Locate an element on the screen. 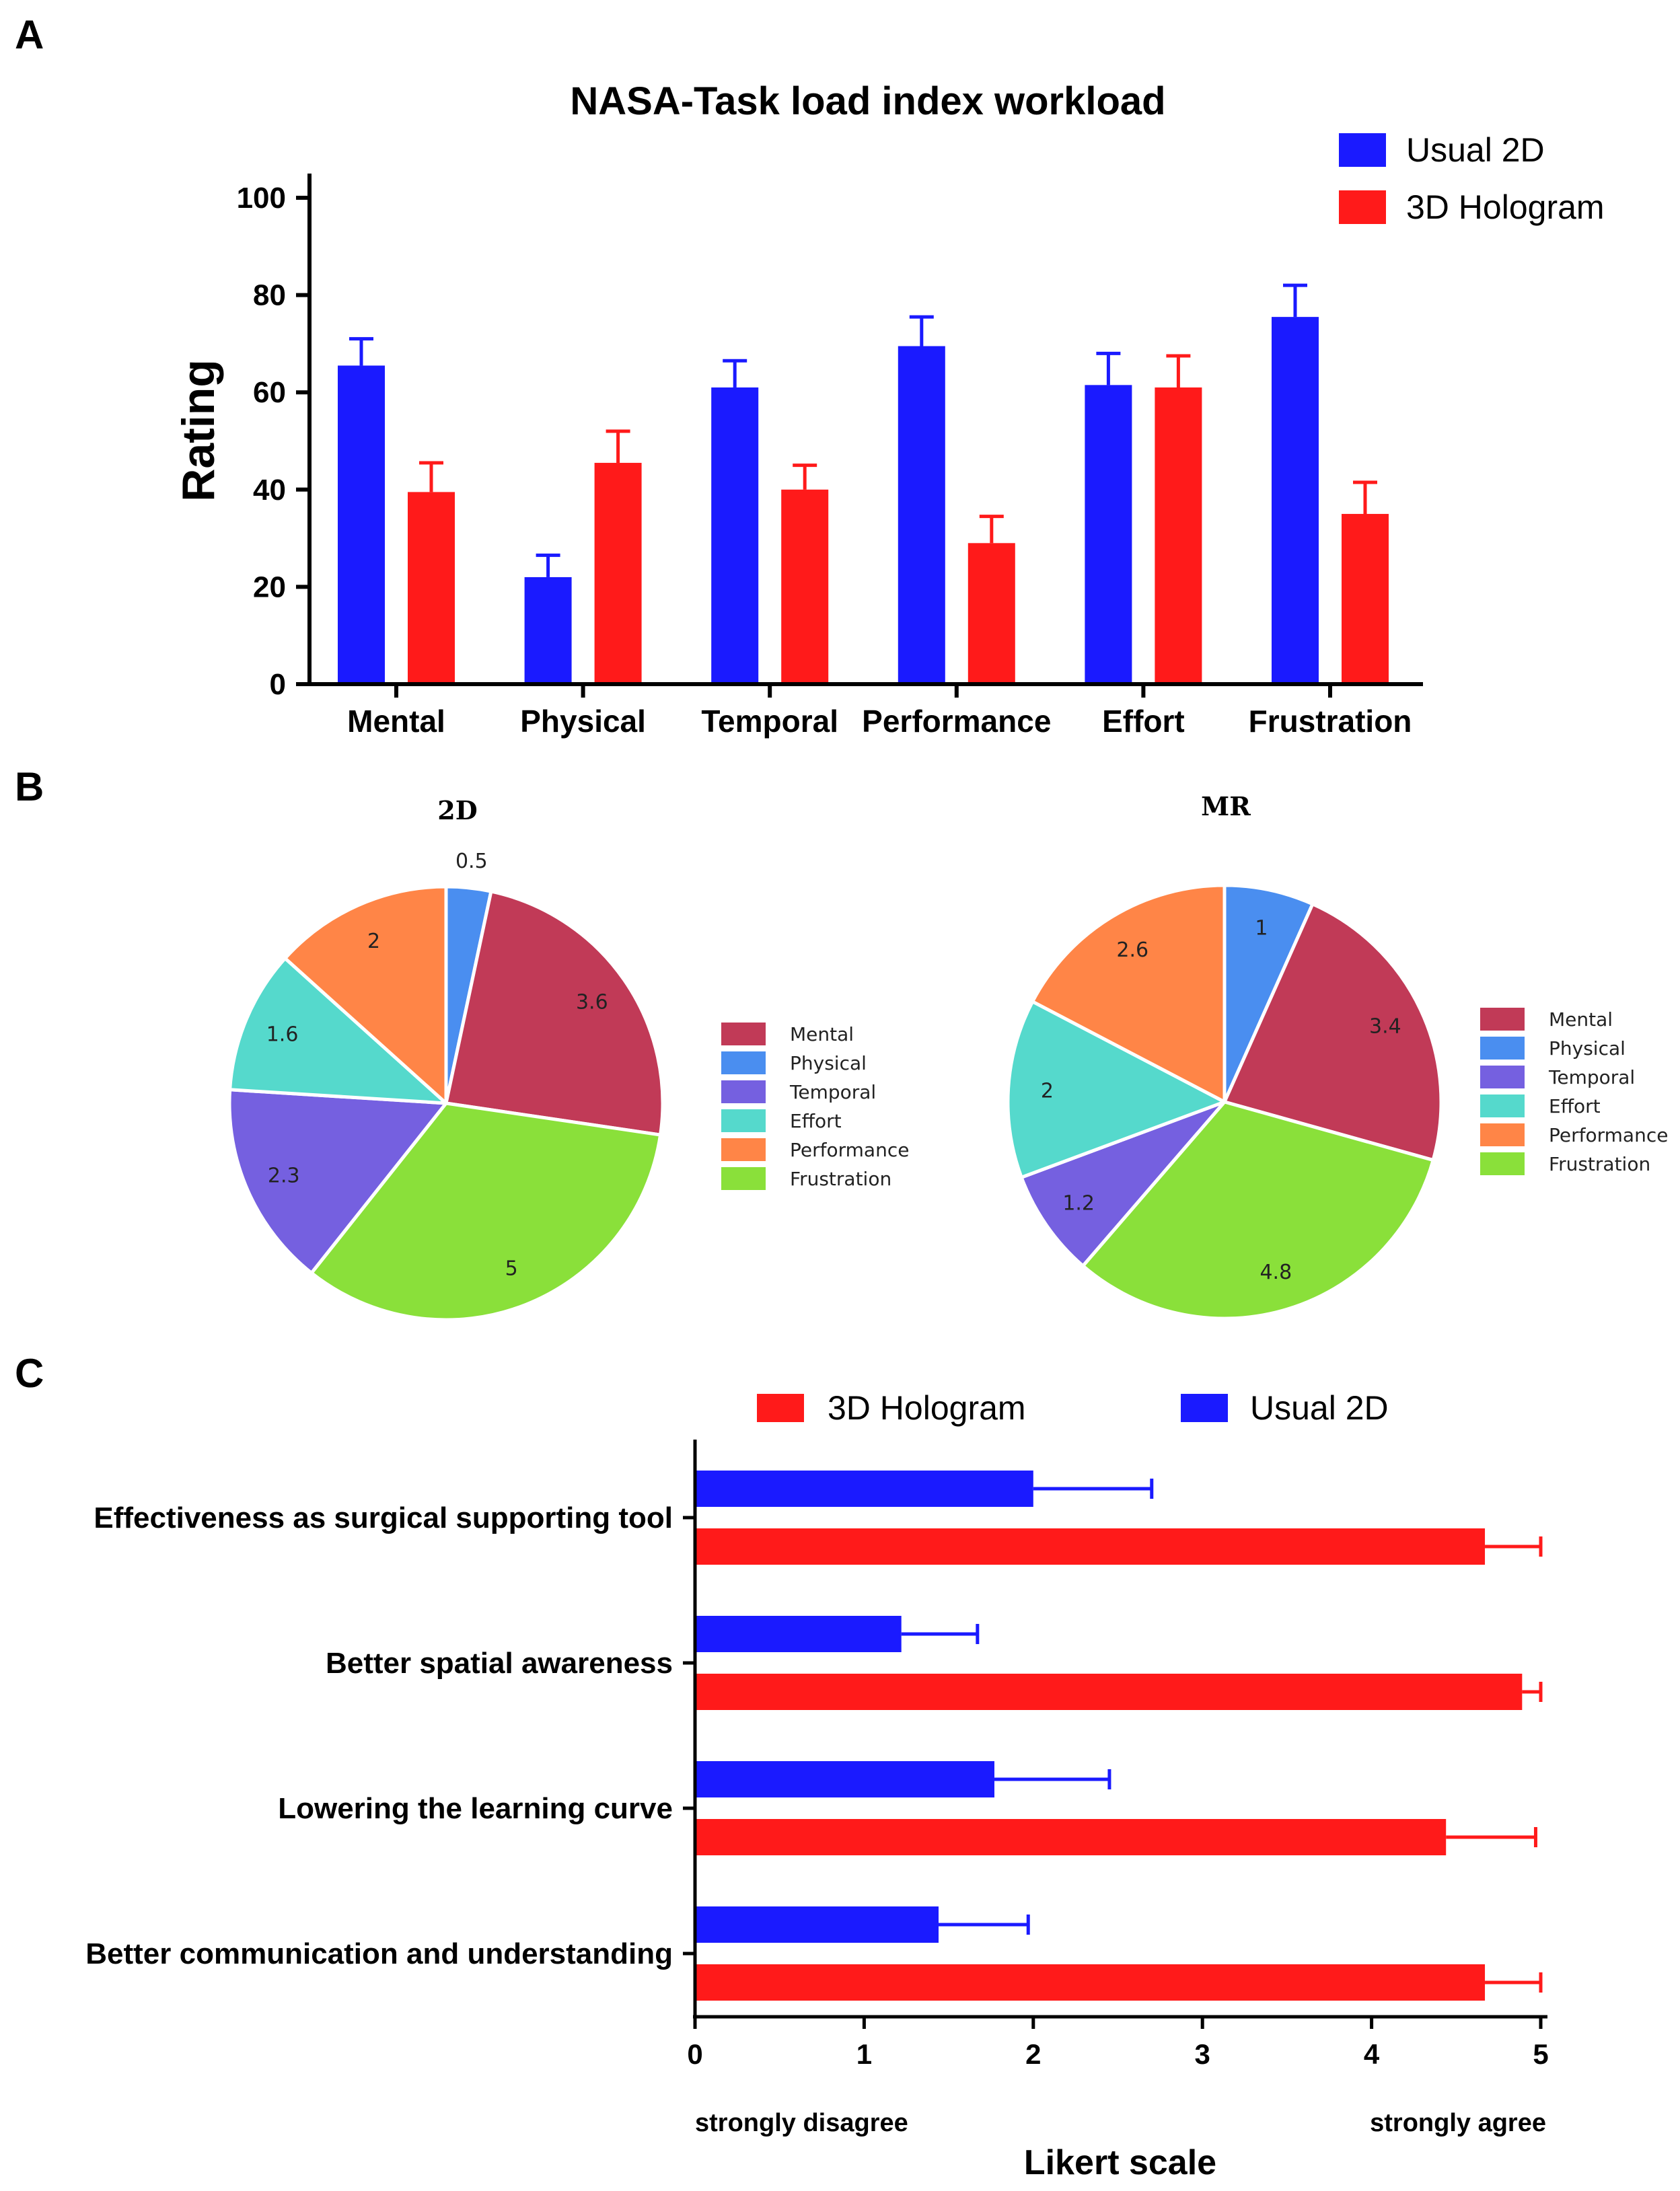 This screenshot has height=2191, width=1680. pie-value-label-mental: 3.4 is located at coordinates (1385, 1027).